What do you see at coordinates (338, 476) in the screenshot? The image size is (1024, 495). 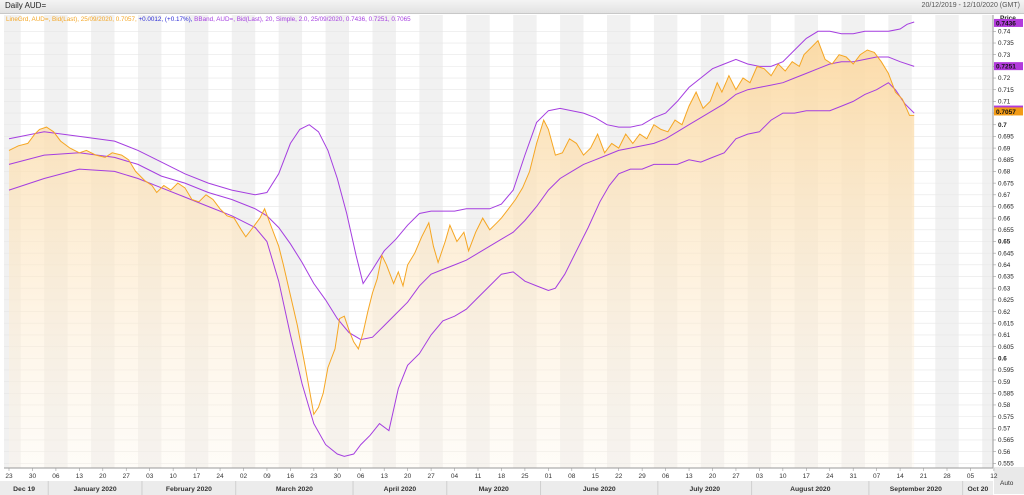 I see `x-tick-label: 30` at bounding box center [338, 476].